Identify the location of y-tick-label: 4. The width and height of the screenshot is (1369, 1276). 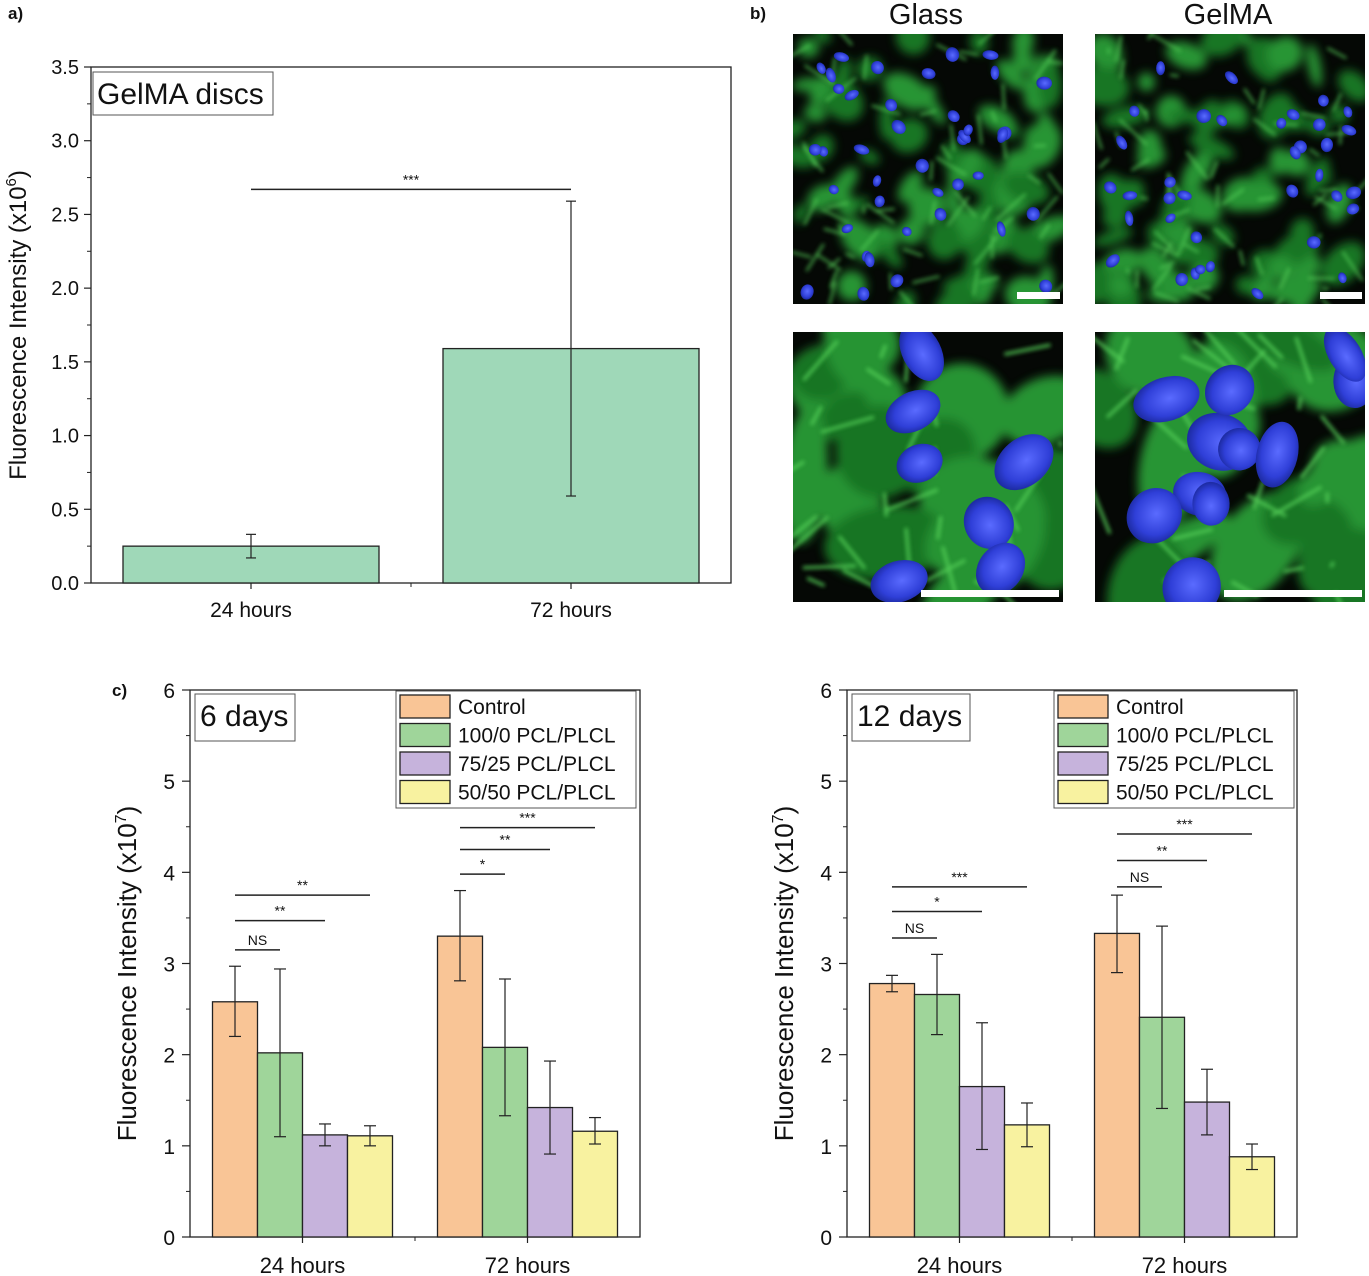
(169, 873).